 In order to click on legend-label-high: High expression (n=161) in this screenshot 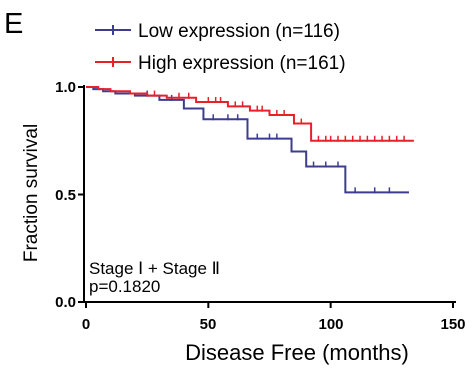, I will do `click(242, 63)`.